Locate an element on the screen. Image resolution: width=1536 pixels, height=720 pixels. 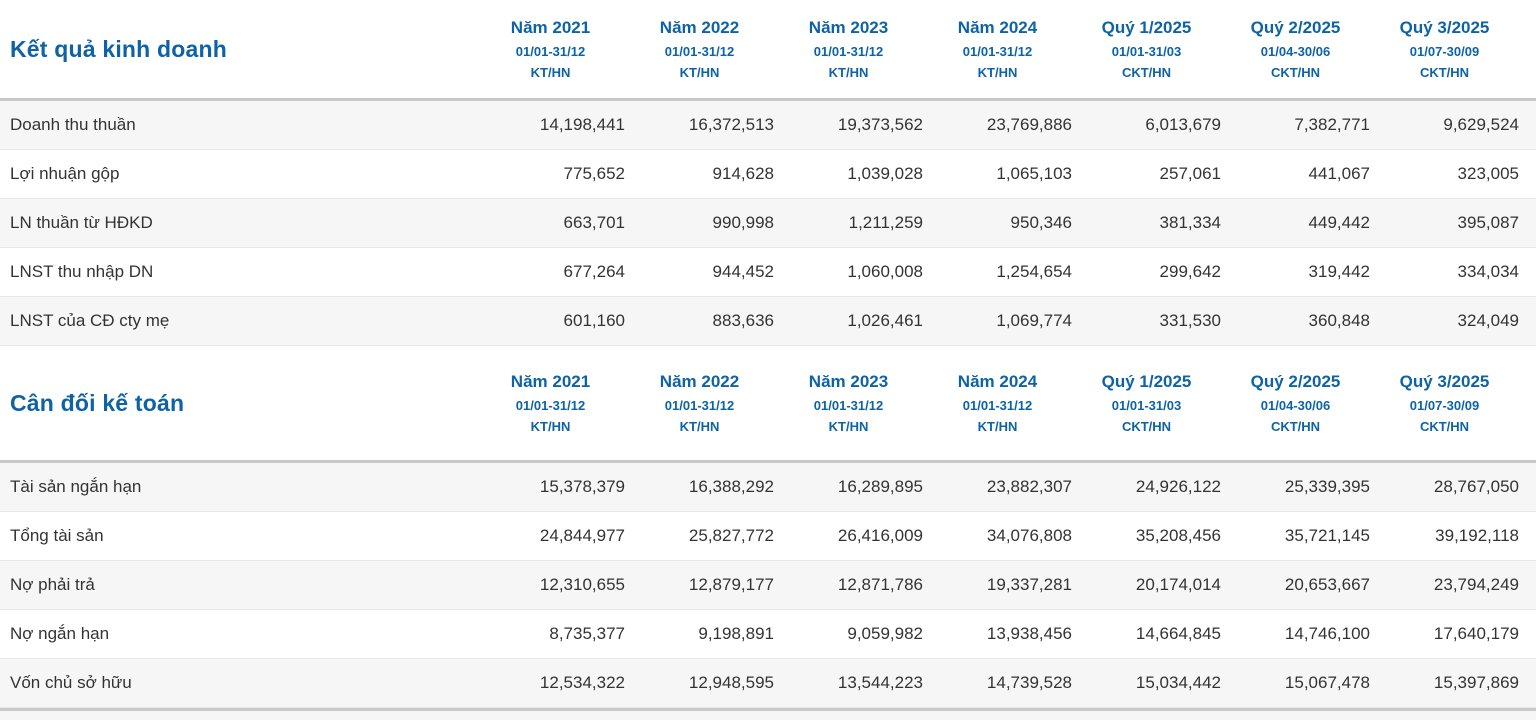
value-cell: 24,926,122 is located at coordinates (1178, 486).